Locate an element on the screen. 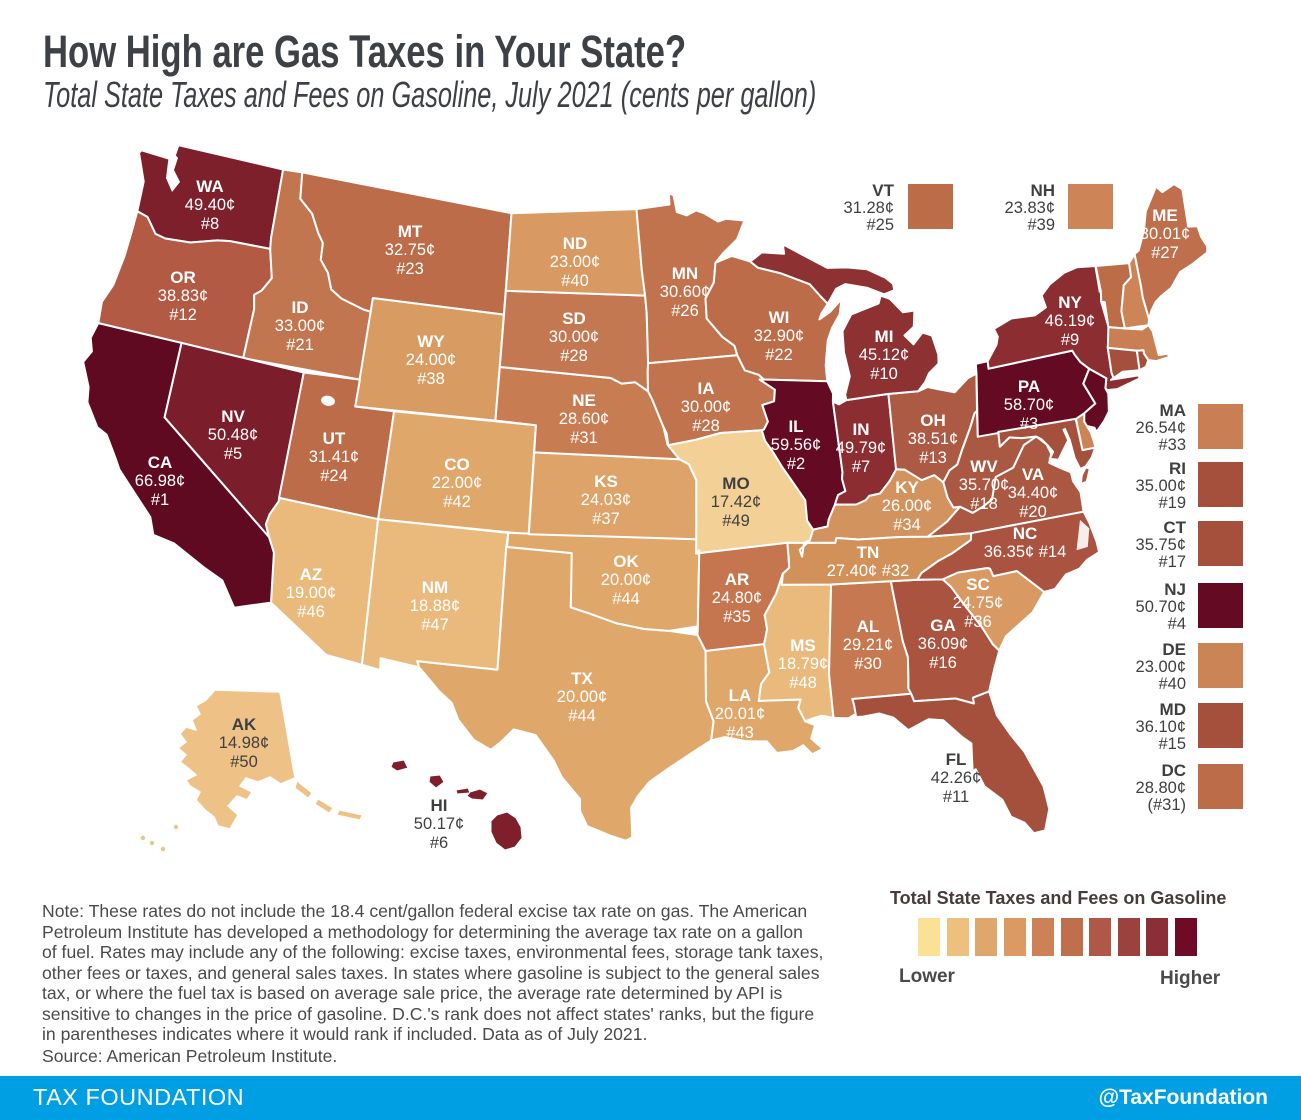 This screenshot has height=1120, width=1301. svg-text: 50.48¢ is located at coordinates (233, 435).